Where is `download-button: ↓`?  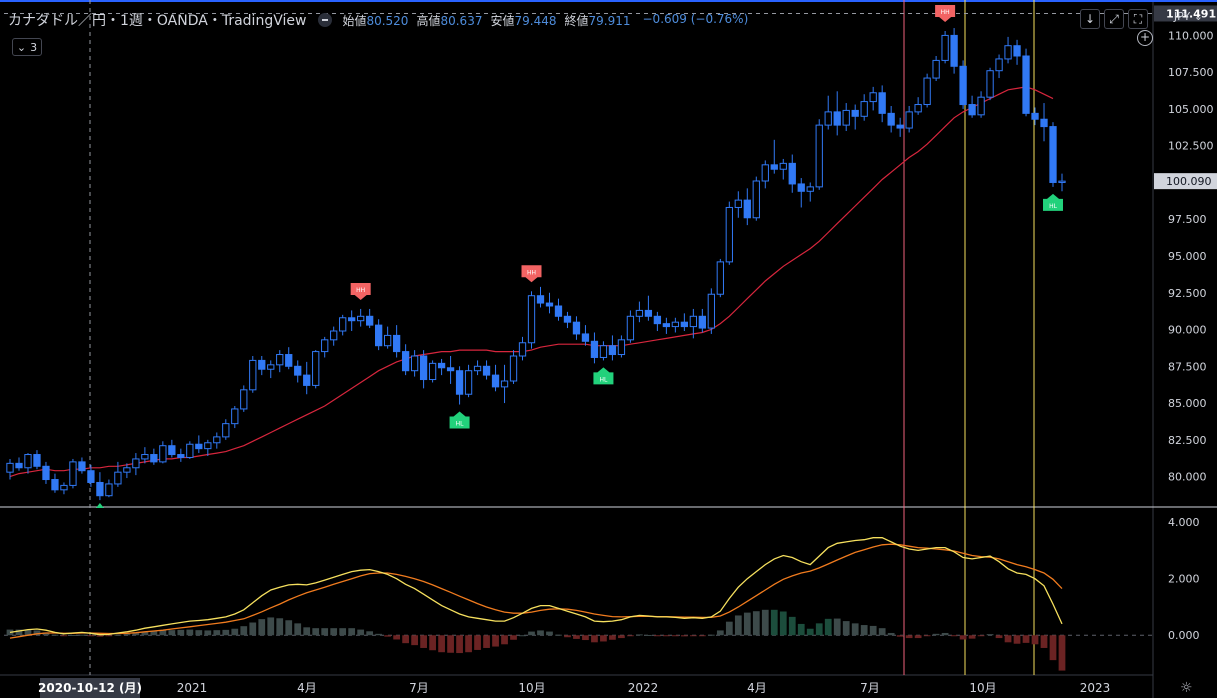 download-button: ↓ is located at coordinates (1090, 19).